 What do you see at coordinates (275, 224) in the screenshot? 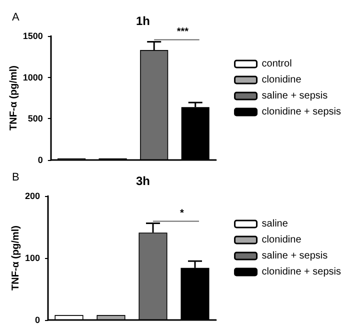
I see `legend-label: saline` at bounding box center [275, 224].